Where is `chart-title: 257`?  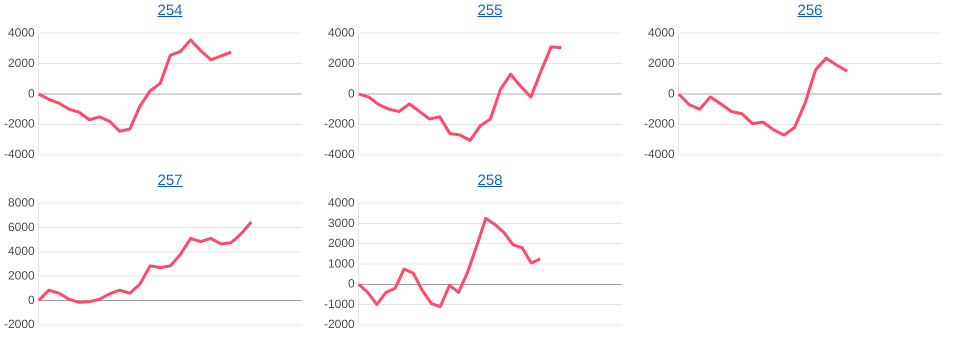 chart-title: 257 is located at coordinates (170, 180).